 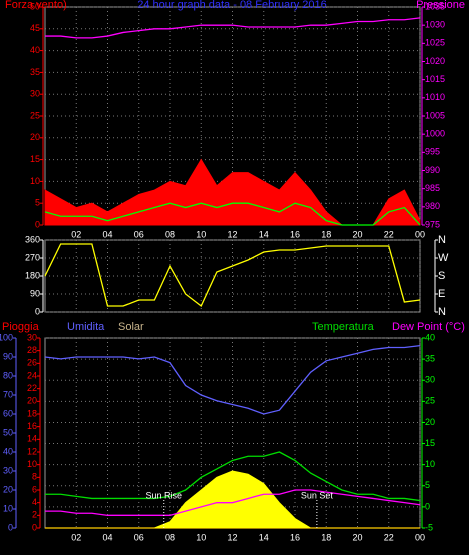 What do you see at coordinates (432, 188) in the screenshot?
I see `y-tick-label: 985` at bounding box center [432, 188].